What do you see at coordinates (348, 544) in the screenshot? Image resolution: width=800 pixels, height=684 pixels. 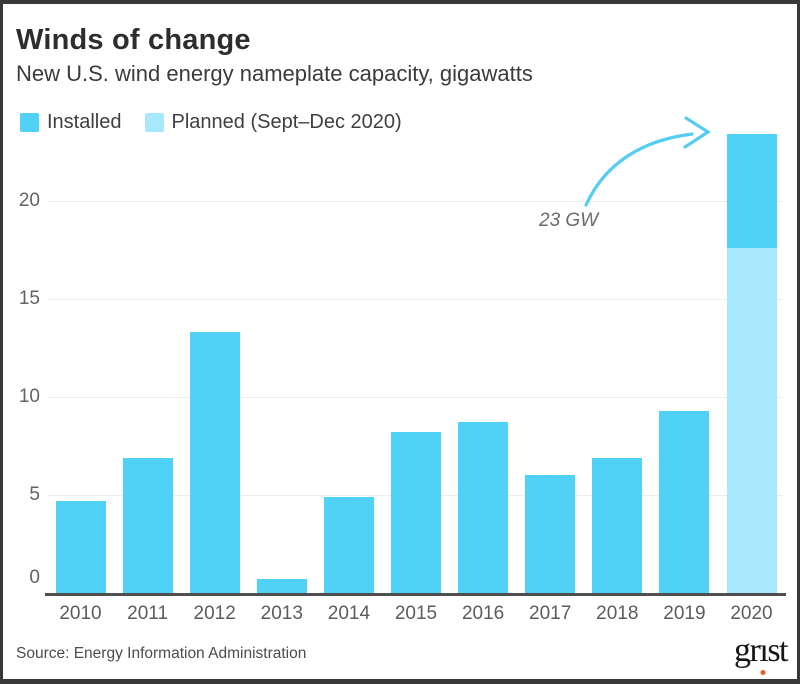 I see `bar-segment-2014-installed` at bounding box center [348, 544].